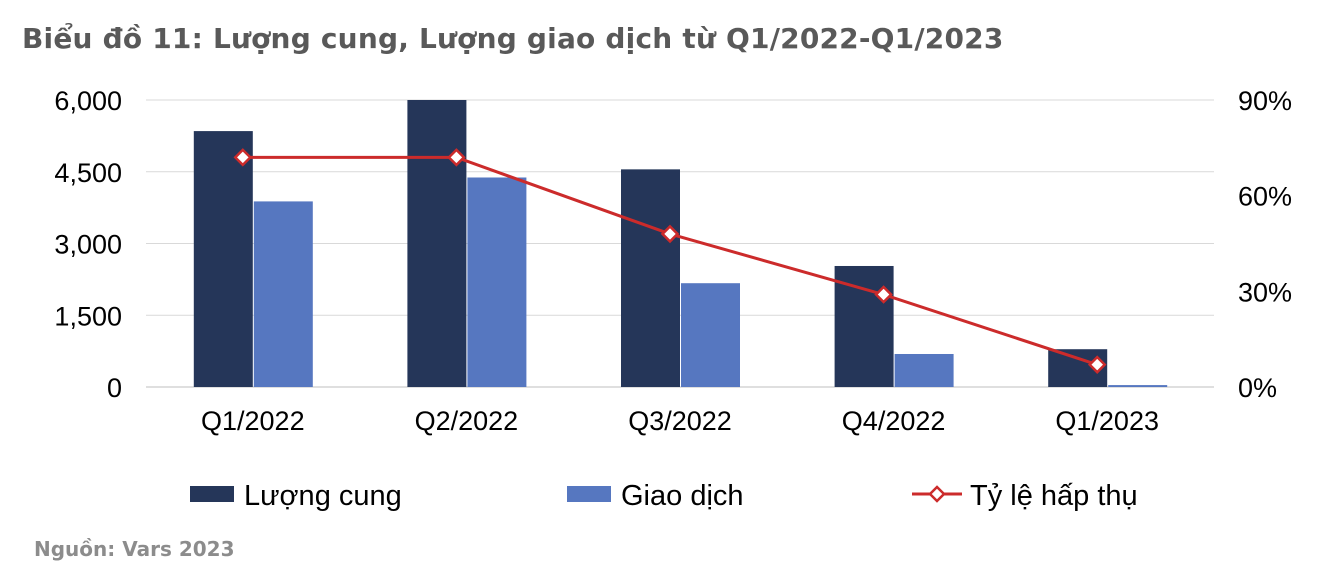 The image size is (1339, 573). Describe the element at coordinates (894, 421) in the screenshot. I see `category-label: Q4/2022` at that location.